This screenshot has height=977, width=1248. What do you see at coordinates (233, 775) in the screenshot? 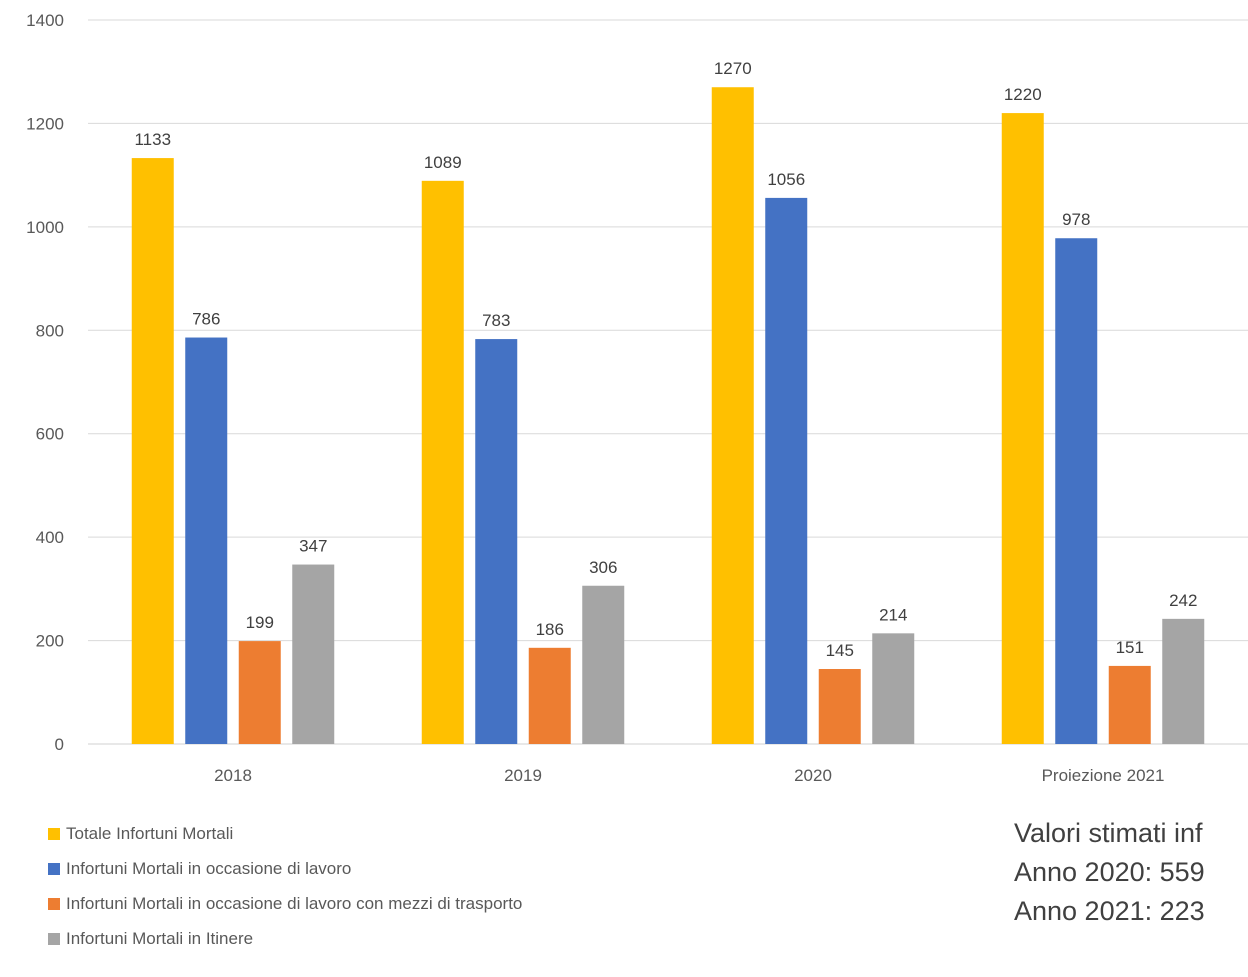
I see `x-tick-label: 2018` at bounding box center [233, 775].